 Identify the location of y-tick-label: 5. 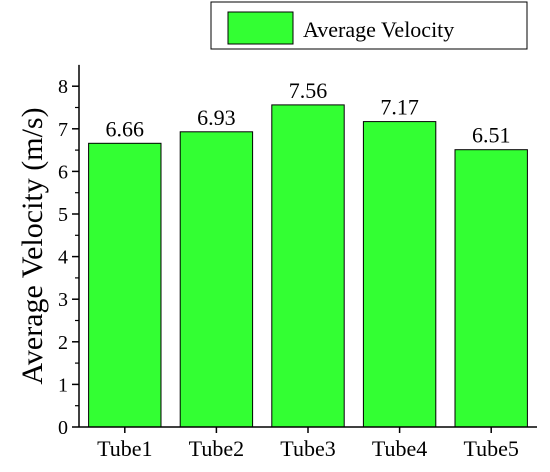
(63, 215).